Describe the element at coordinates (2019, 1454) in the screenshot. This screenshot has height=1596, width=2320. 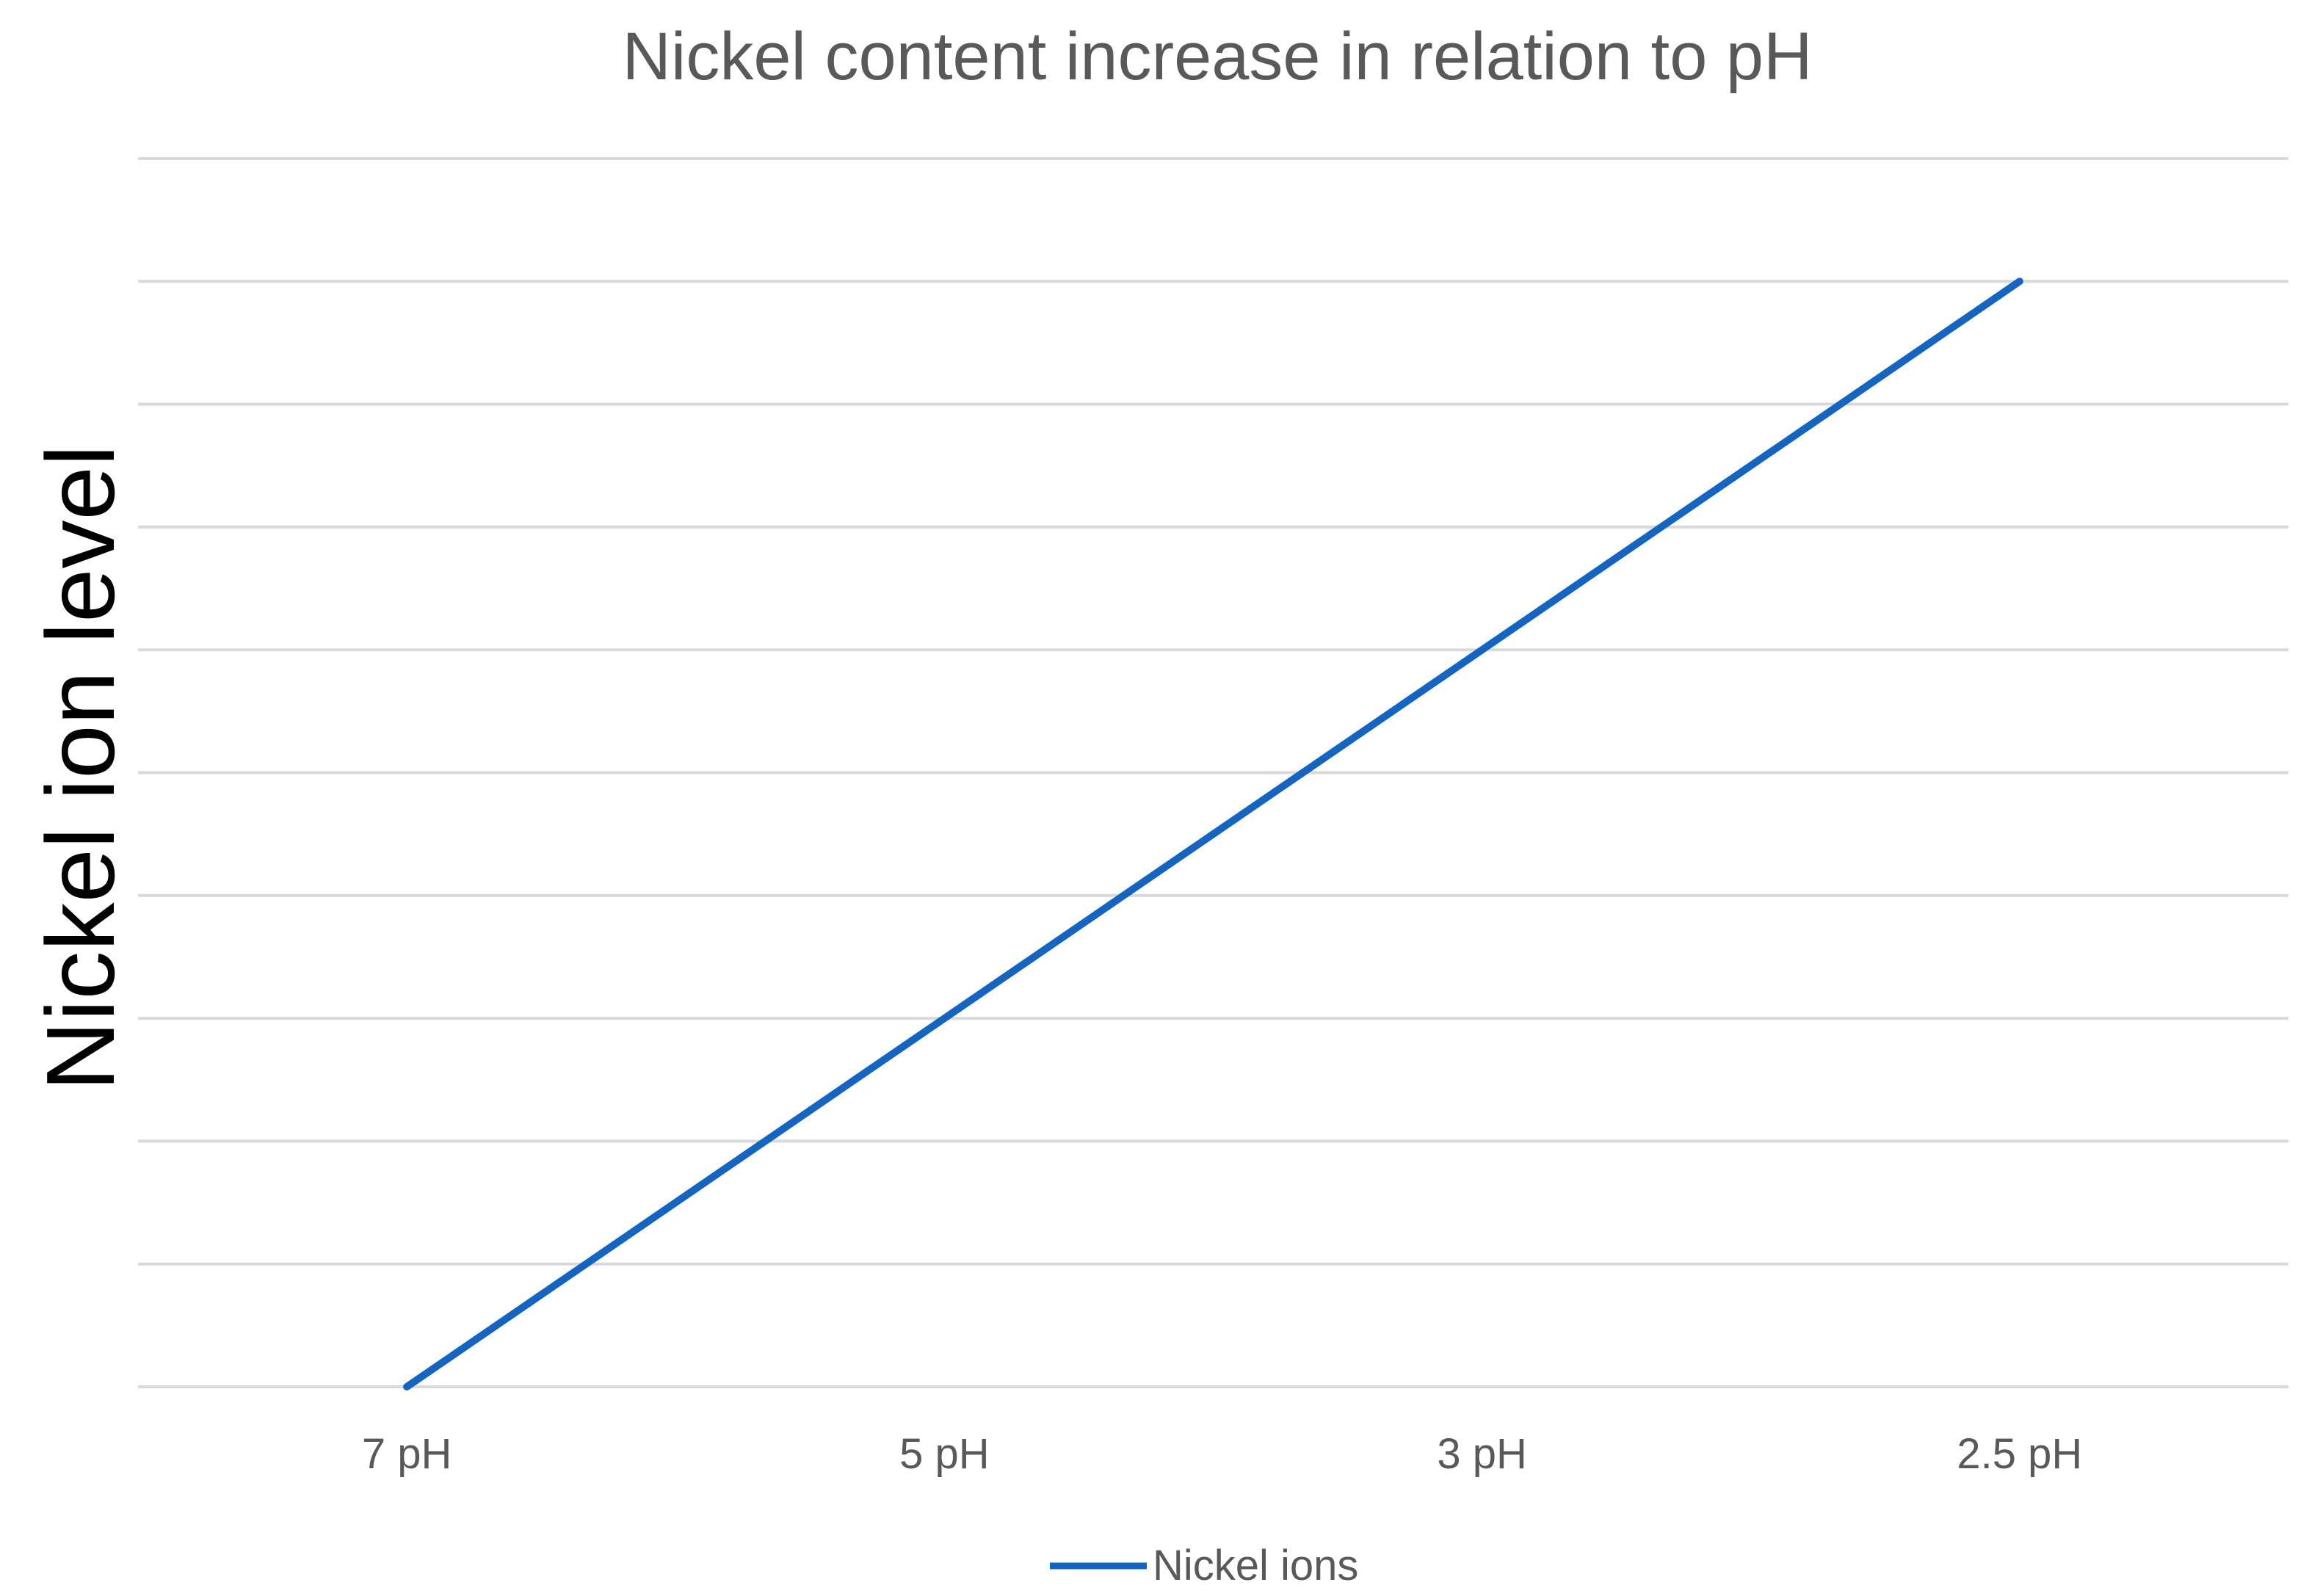
I see `x-tick-label: 2.5 pH` at that location.